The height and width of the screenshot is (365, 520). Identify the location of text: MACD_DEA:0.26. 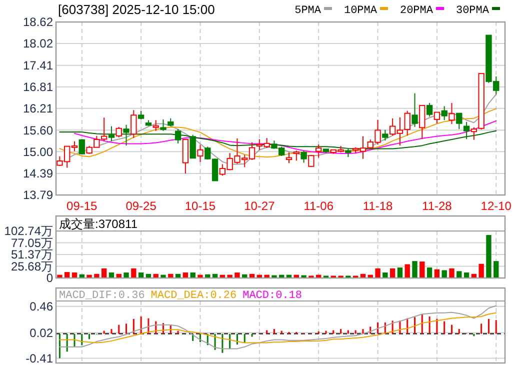
(193, 296).